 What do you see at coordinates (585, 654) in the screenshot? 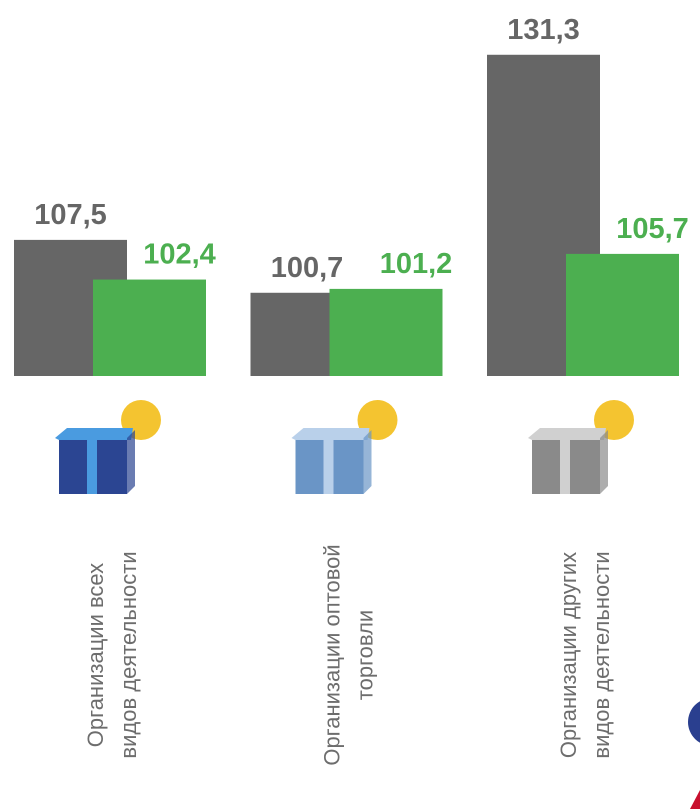
I see `category-label: Организации других видов деятельности` at bounding box center [585, 654].